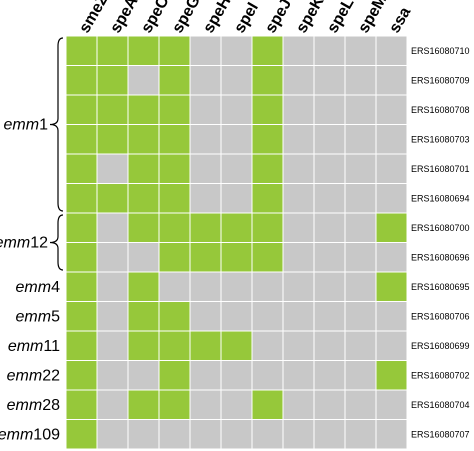  What do you see at coordinates (440, 80) in the screenshot?
I see `row-label: ERS16080709` at bounding box center [440, 80].